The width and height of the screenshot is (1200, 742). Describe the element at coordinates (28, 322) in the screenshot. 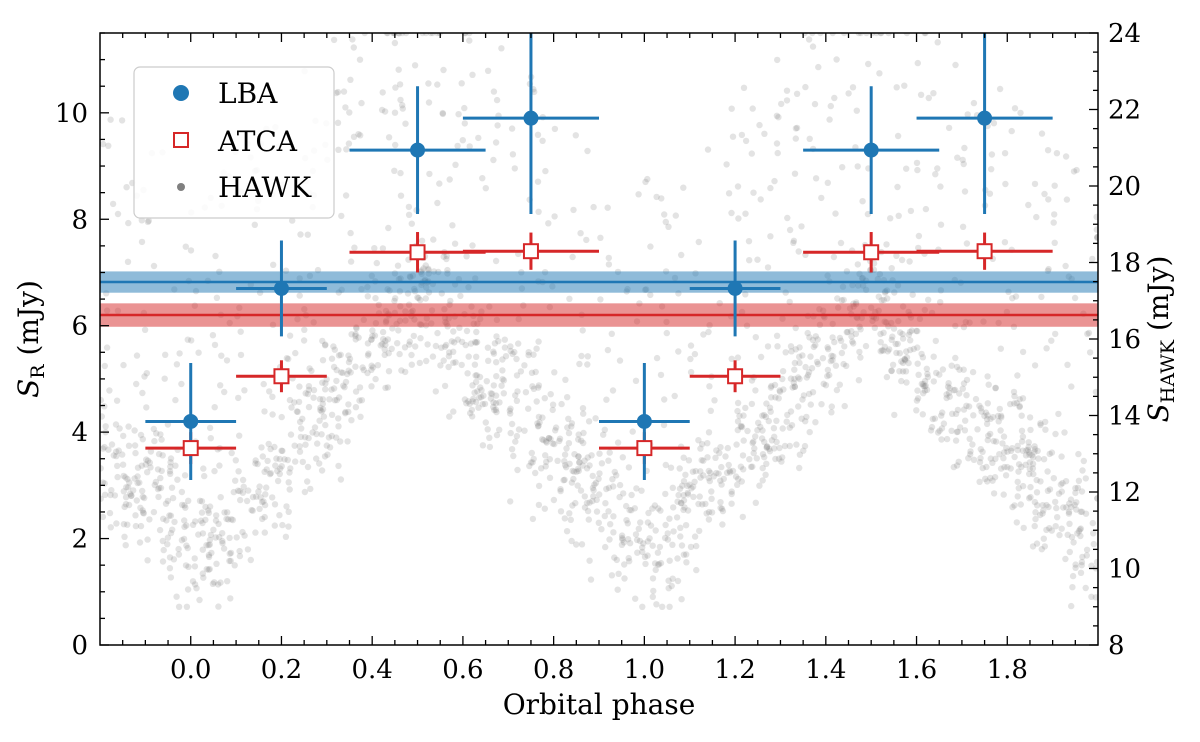

I see `y-axis-label-unit: (mJy)` at that location.